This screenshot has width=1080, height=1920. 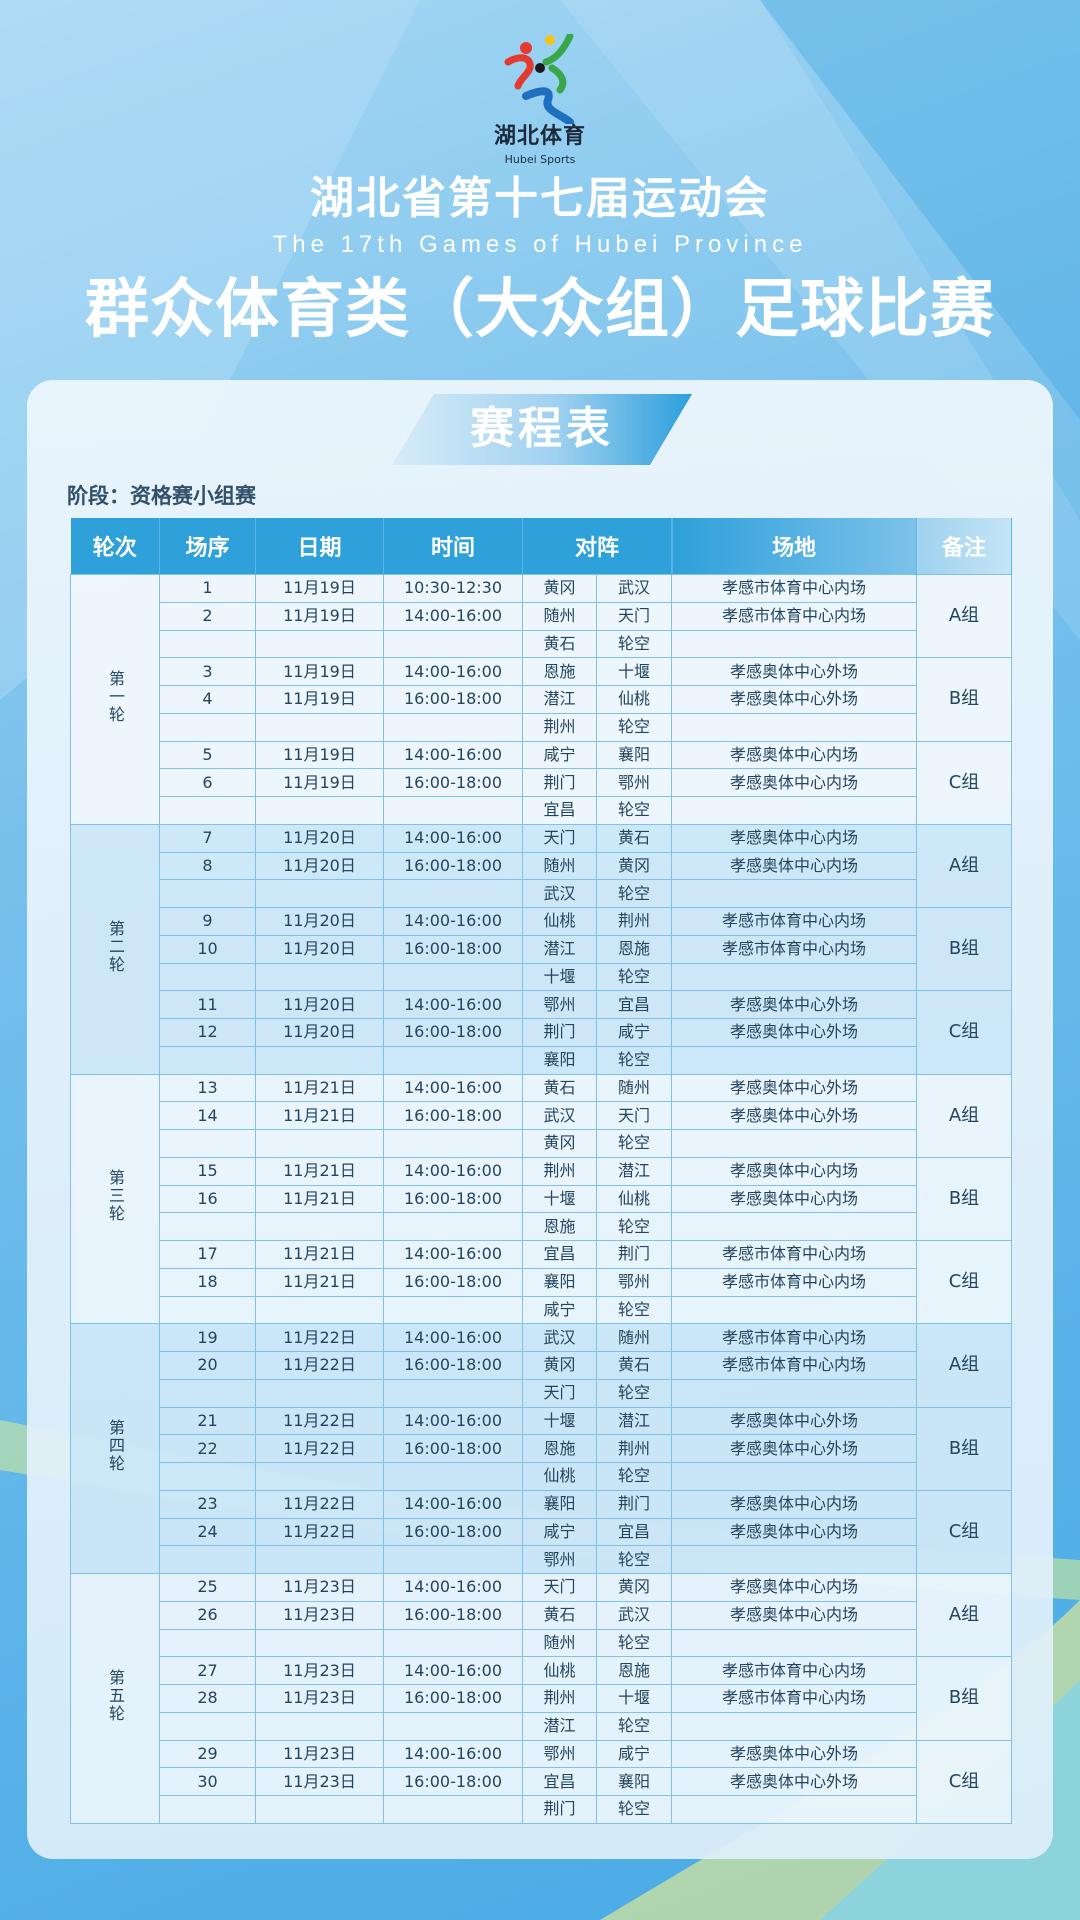 I want to click on bye-team: 黄石, so click(x=559, y=644).